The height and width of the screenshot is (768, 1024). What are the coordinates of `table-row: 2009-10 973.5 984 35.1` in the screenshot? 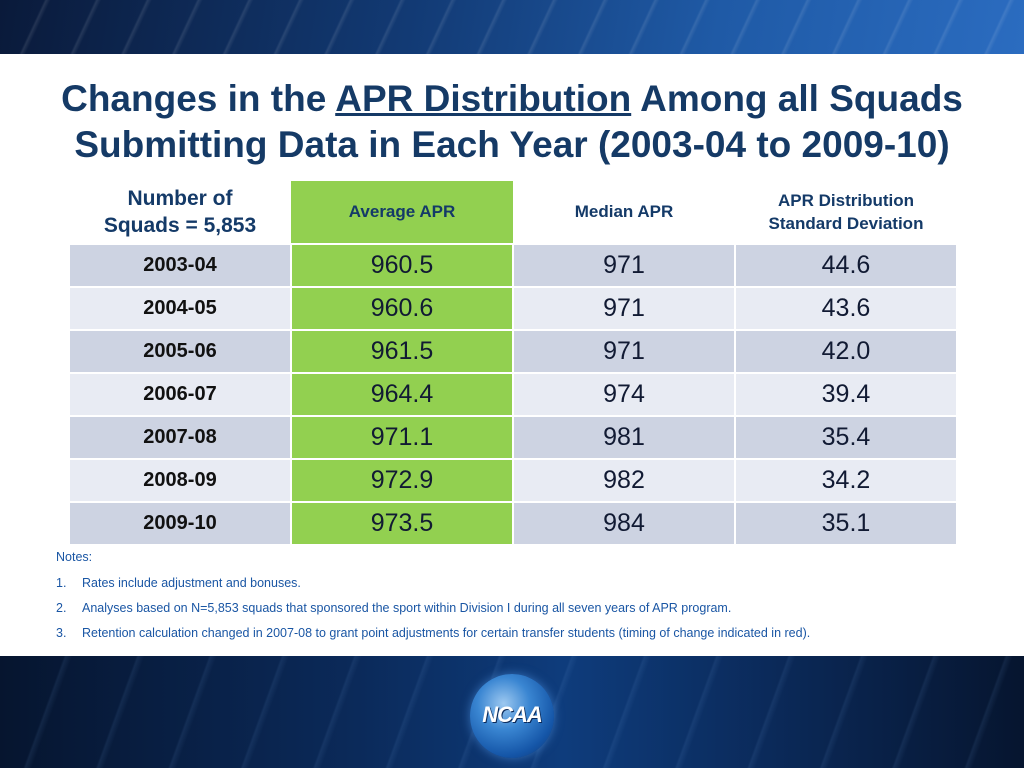 It's located at (513, 523).